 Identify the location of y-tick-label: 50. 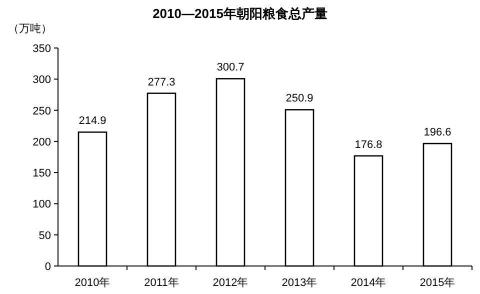
(44, 236).